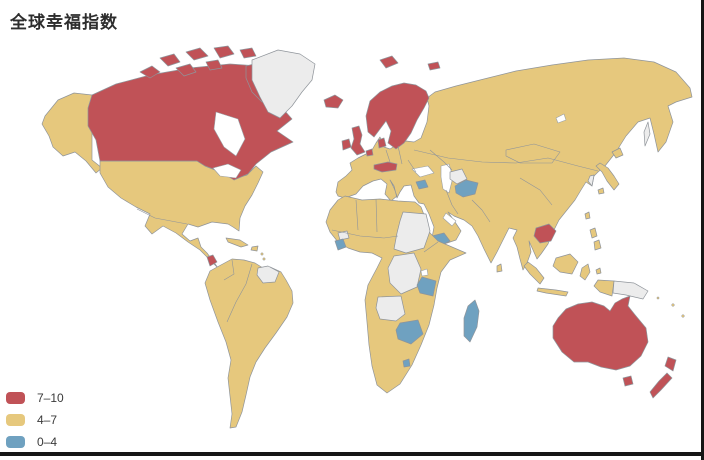  What do you see at coordinates (346, 144) in the screenshot?
I see `country-ireland` at bounding box center [346, 144].